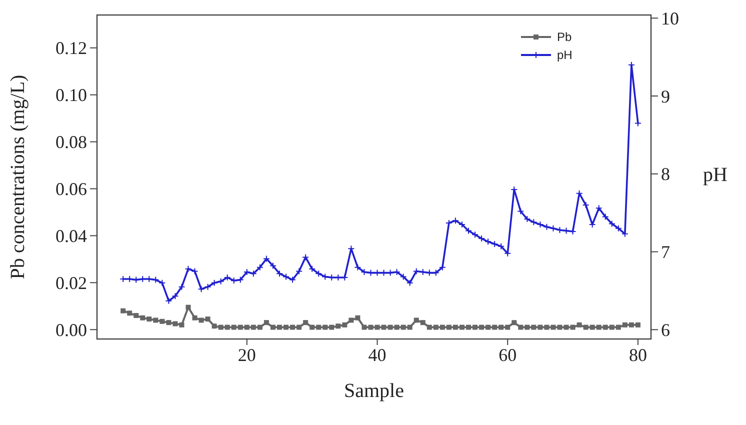  I want to click on y-tick-label: 0.04, so click(71, 236).